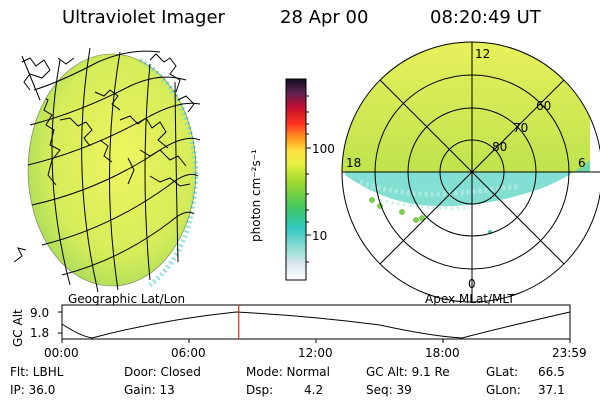 This screenshot has height=400, width=600. I want to click on mlt-label-12: 12, so click(483, 54).